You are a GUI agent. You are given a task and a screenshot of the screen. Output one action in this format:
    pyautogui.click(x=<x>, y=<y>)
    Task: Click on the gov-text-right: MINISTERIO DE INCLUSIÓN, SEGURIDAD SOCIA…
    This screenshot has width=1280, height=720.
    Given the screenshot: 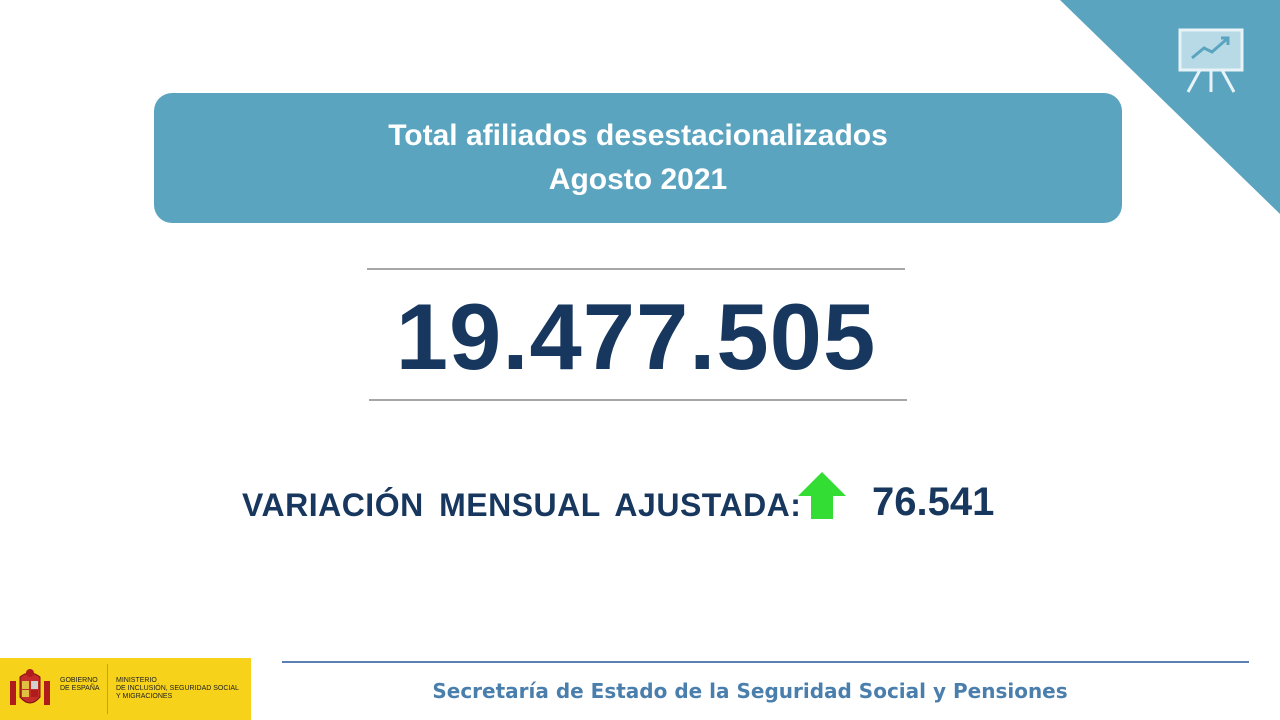 What is the action you would take?
    pyautogui.click(x=183, y=689)
    